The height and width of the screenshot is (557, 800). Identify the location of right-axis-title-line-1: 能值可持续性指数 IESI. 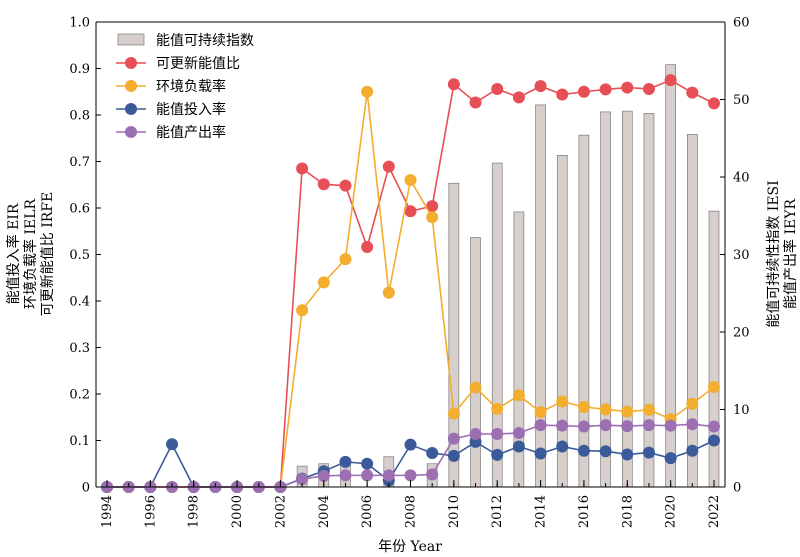
(773, 253).